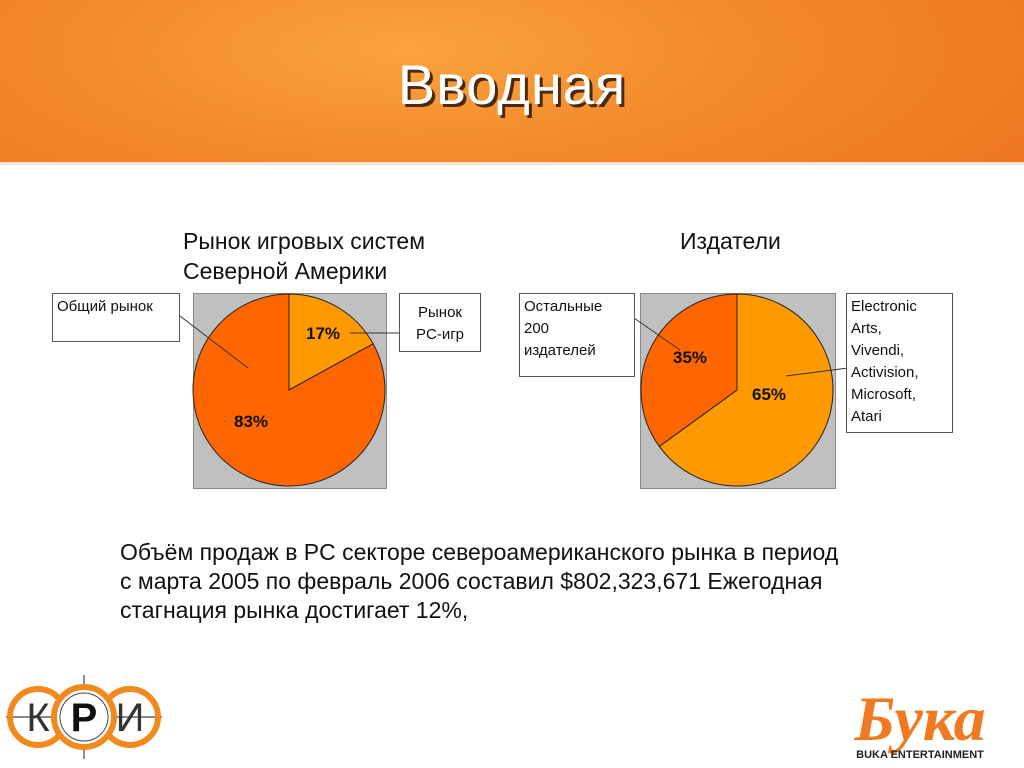  I want to click on callout-top-line1: Electronic, so click(884, 306).